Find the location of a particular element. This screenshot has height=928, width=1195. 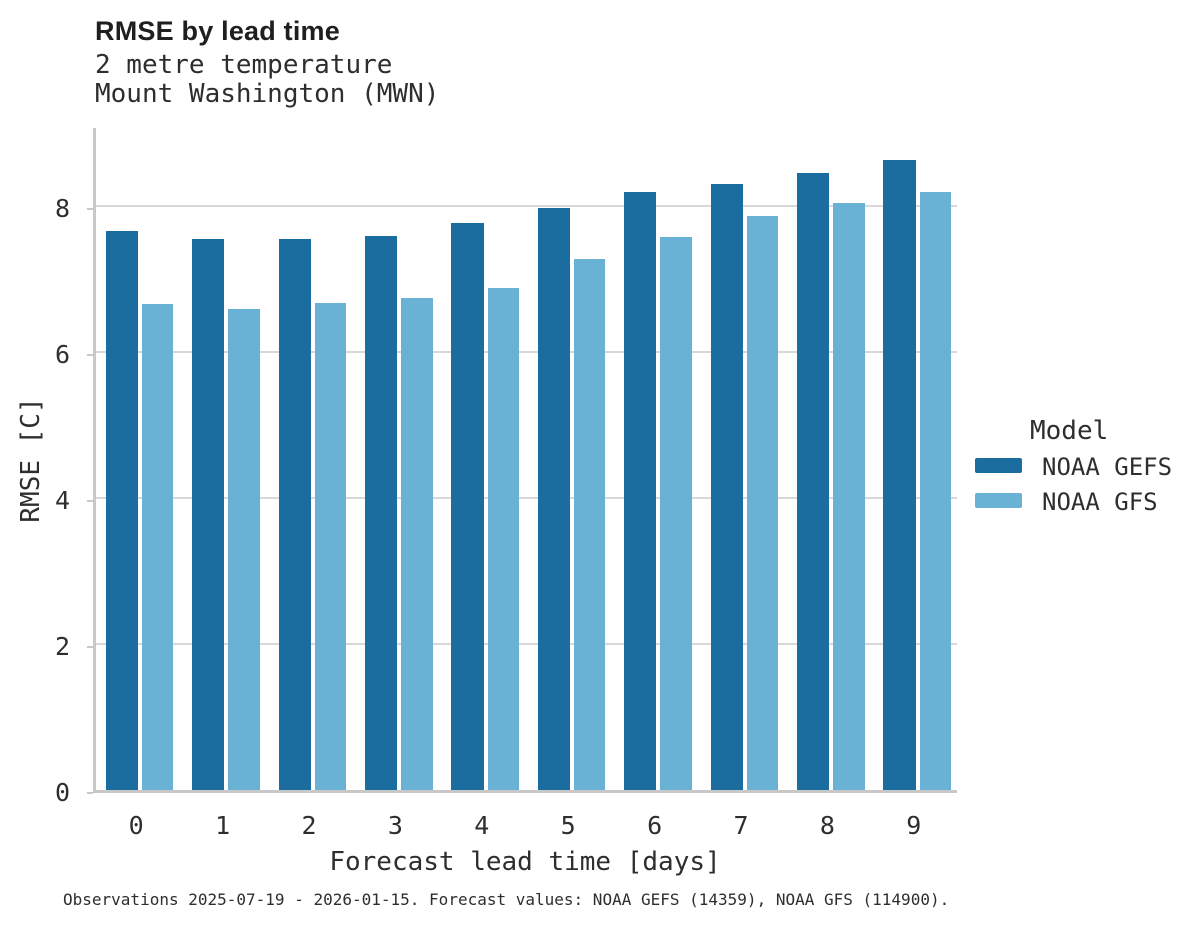

x-tick-label-7: 7 is located at coordinates (741, 825).